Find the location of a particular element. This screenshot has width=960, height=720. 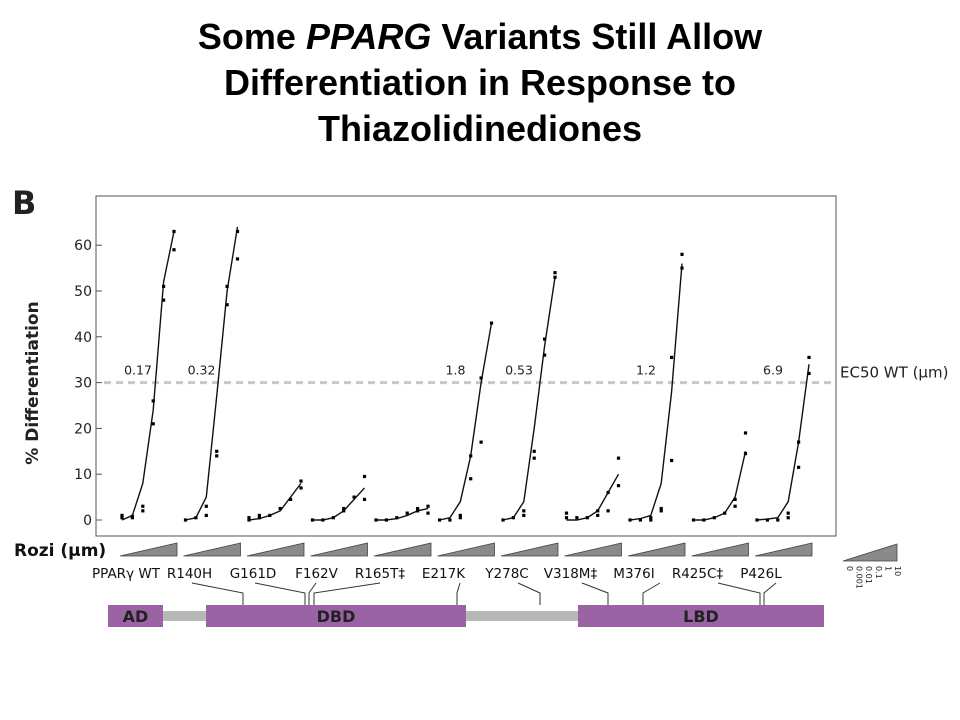

ec50-value: 1.8 is located at coordinates (456, 370).